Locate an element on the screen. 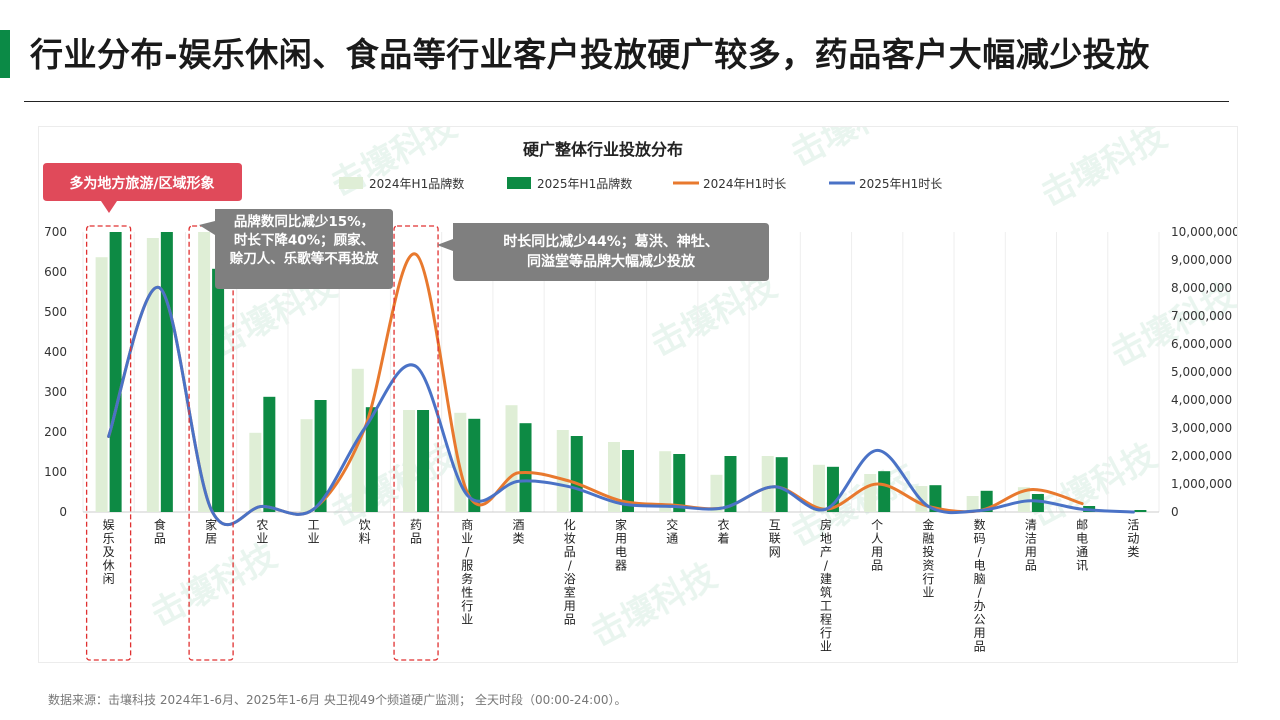  x-tick-label: 房 is located at coordinates (826, 524).